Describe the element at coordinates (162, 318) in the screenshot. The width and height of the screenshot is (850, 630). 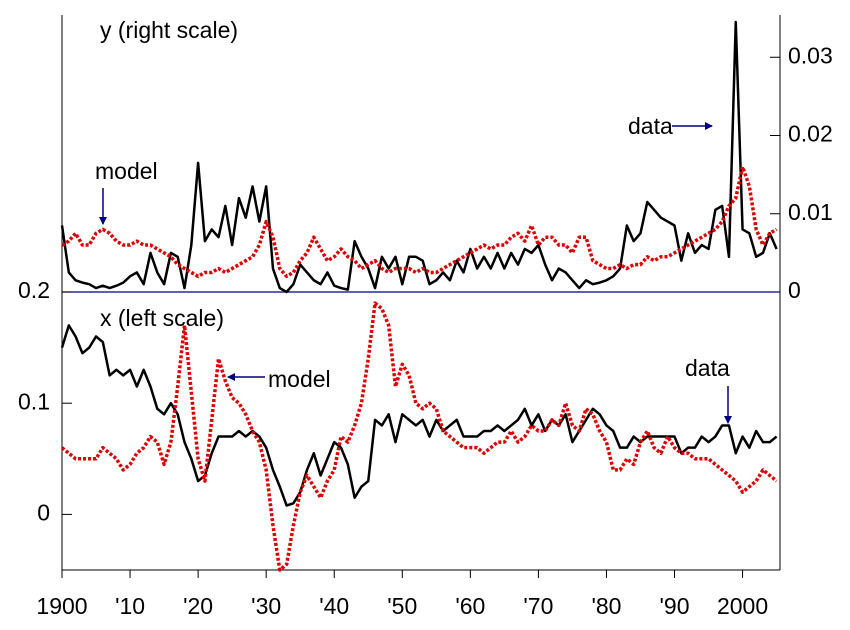
I see `panel-title: x (left scale)` at that location.